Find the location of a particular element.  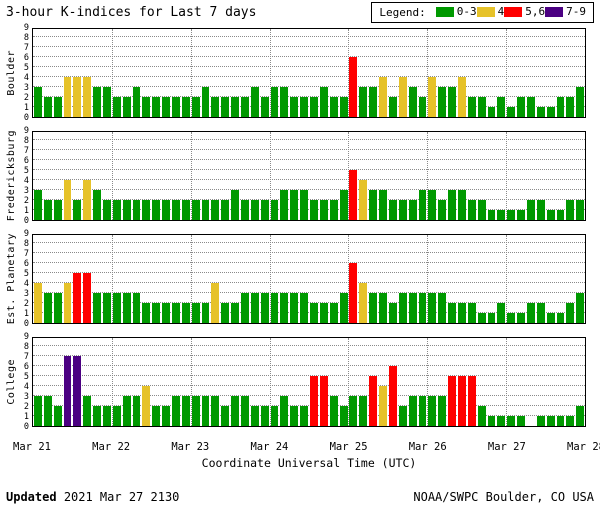

station-name: Fredericksburg is located at coordinates (11, 176).